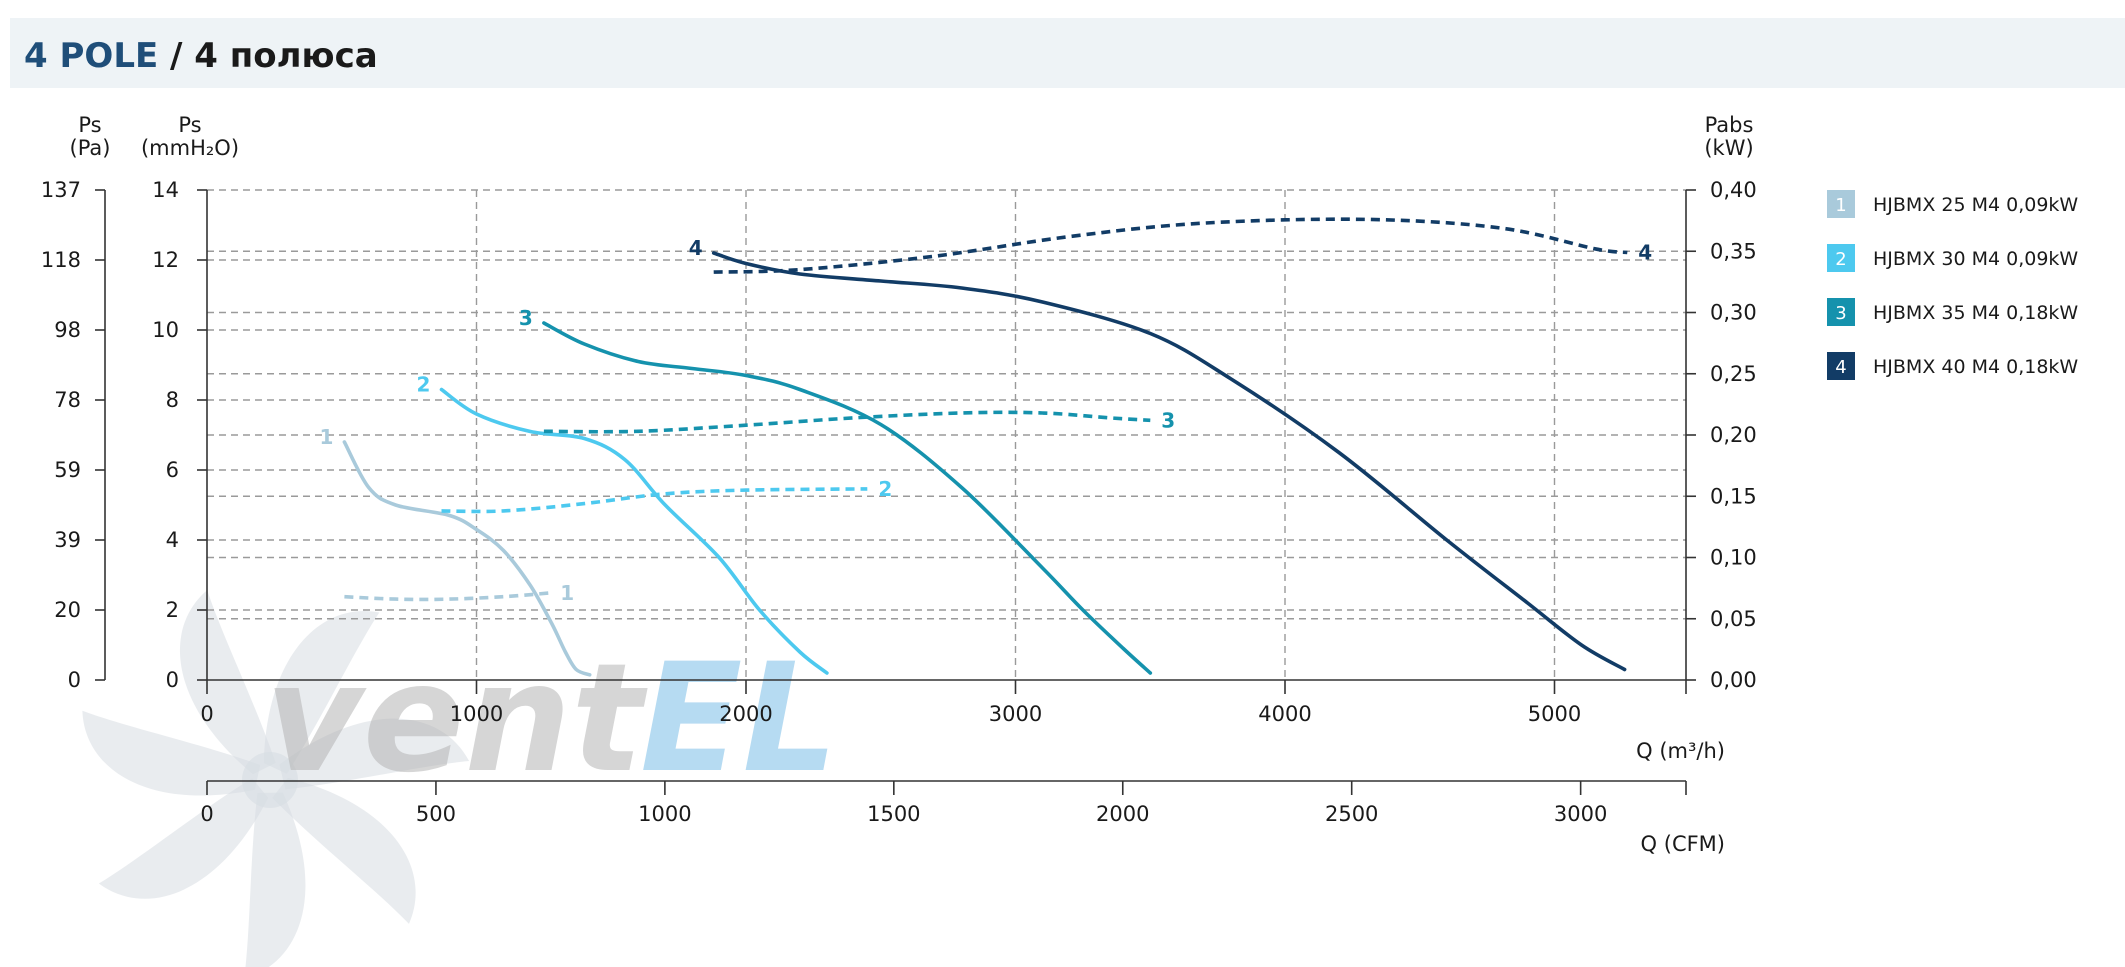  I want to click on legend-swatch-number-2: 2, so click(1840, 259).